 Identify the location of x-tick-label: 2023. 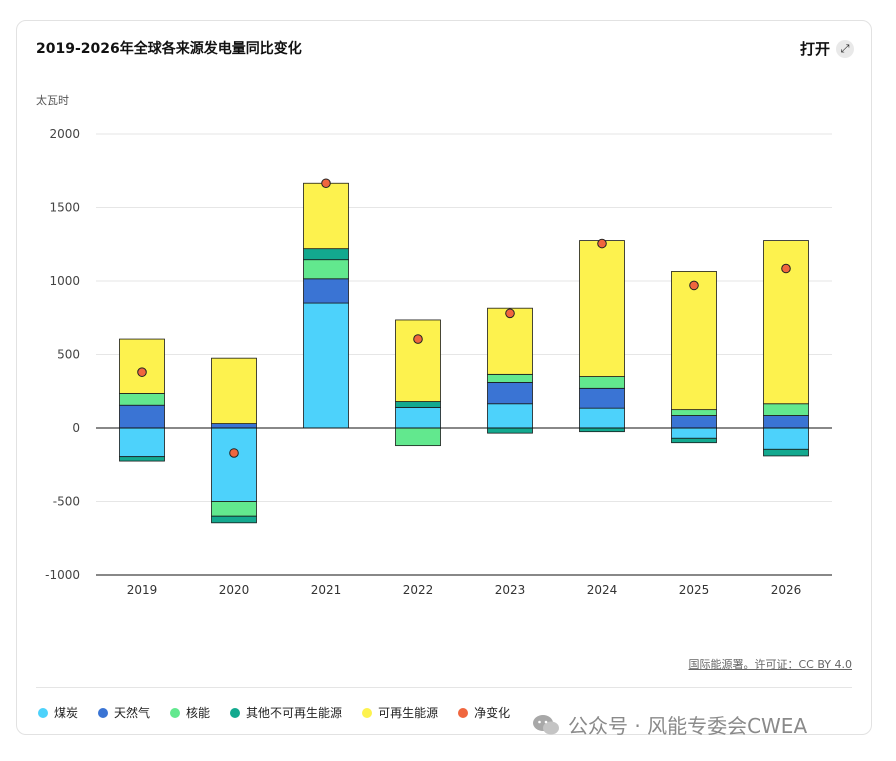
(510, 590).